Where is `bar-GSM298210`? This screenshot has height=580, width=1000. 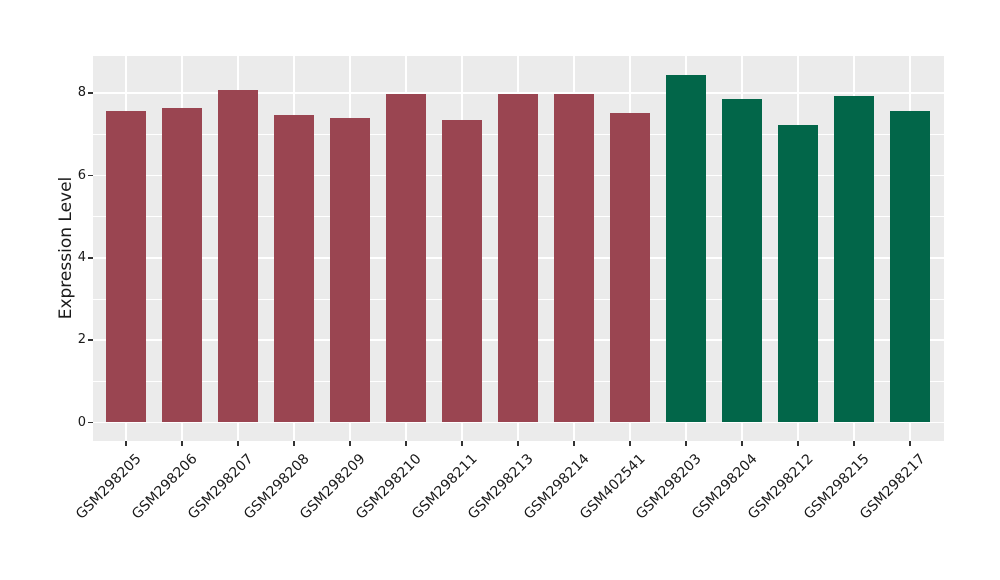 bar-GSM298210 is located at coordinates (406, 258).